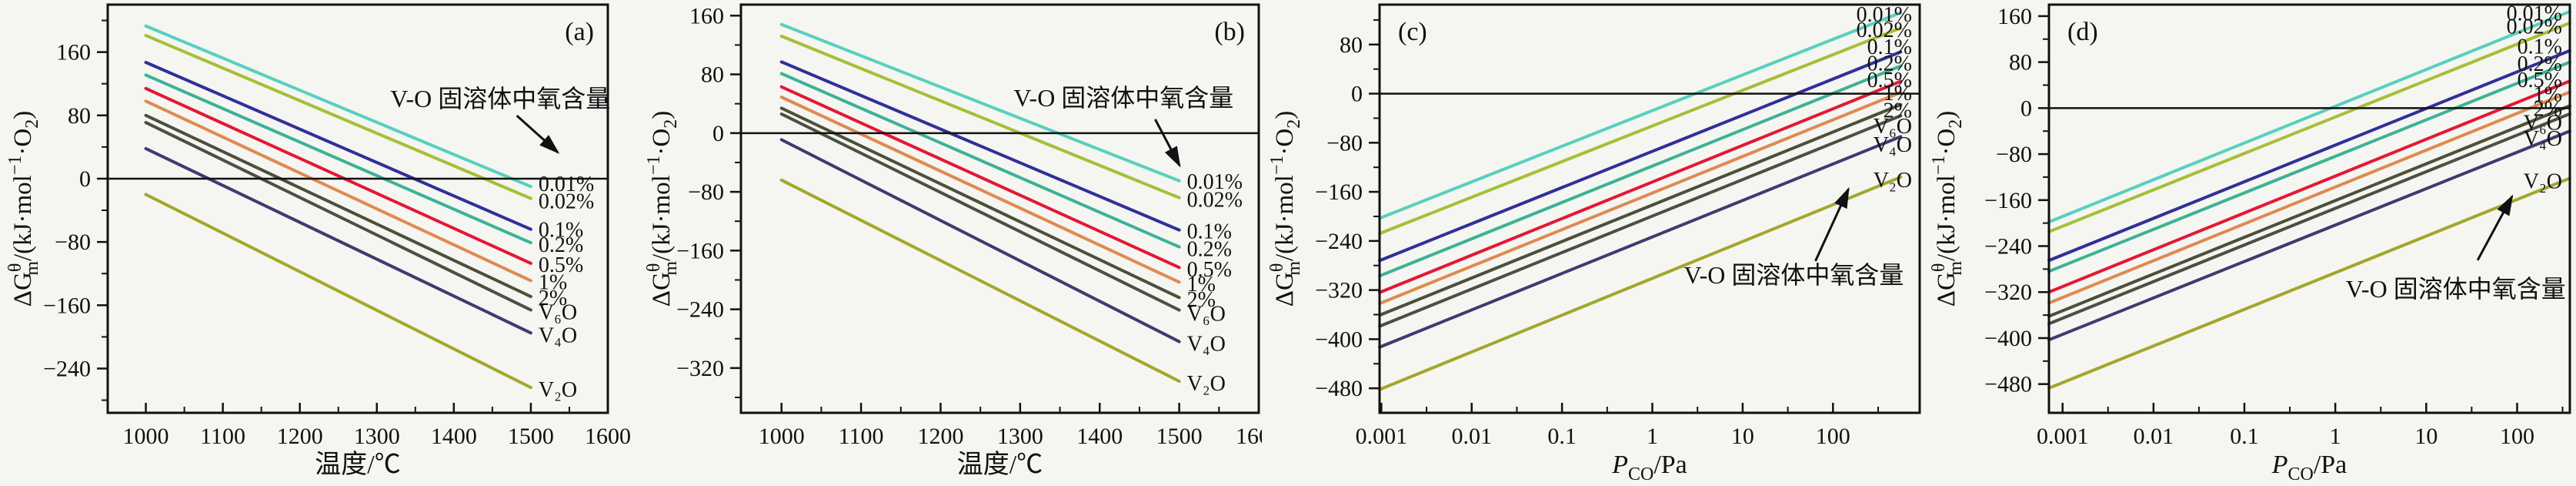 This screenshot has height=486, width=2576. I want to click on y-tick-label: −400, so click(1339, 339).